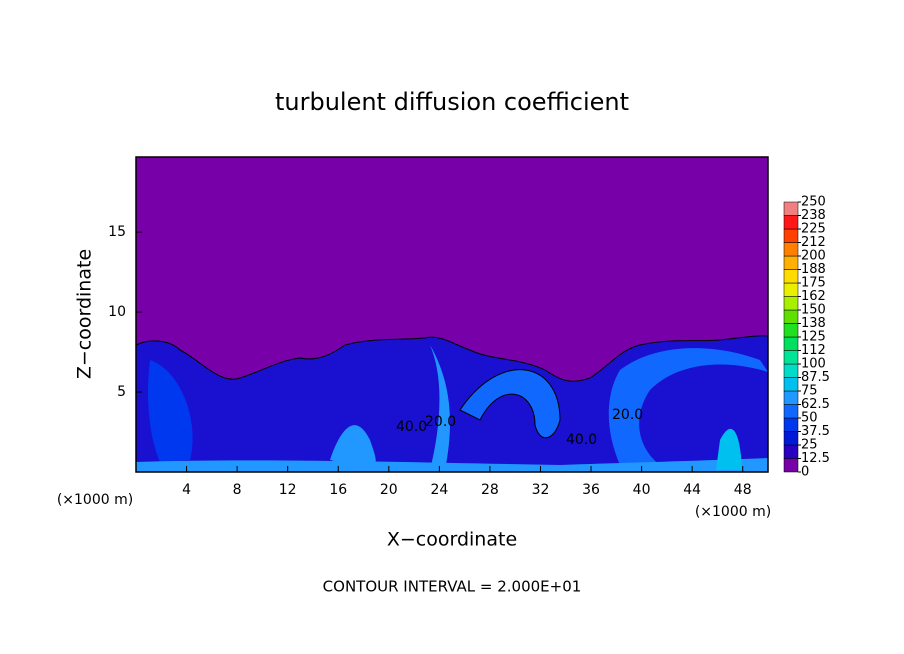  Describe the element at coordinates (743, 490) in the screenshot. I see `x-tick-label: 48` at that location.